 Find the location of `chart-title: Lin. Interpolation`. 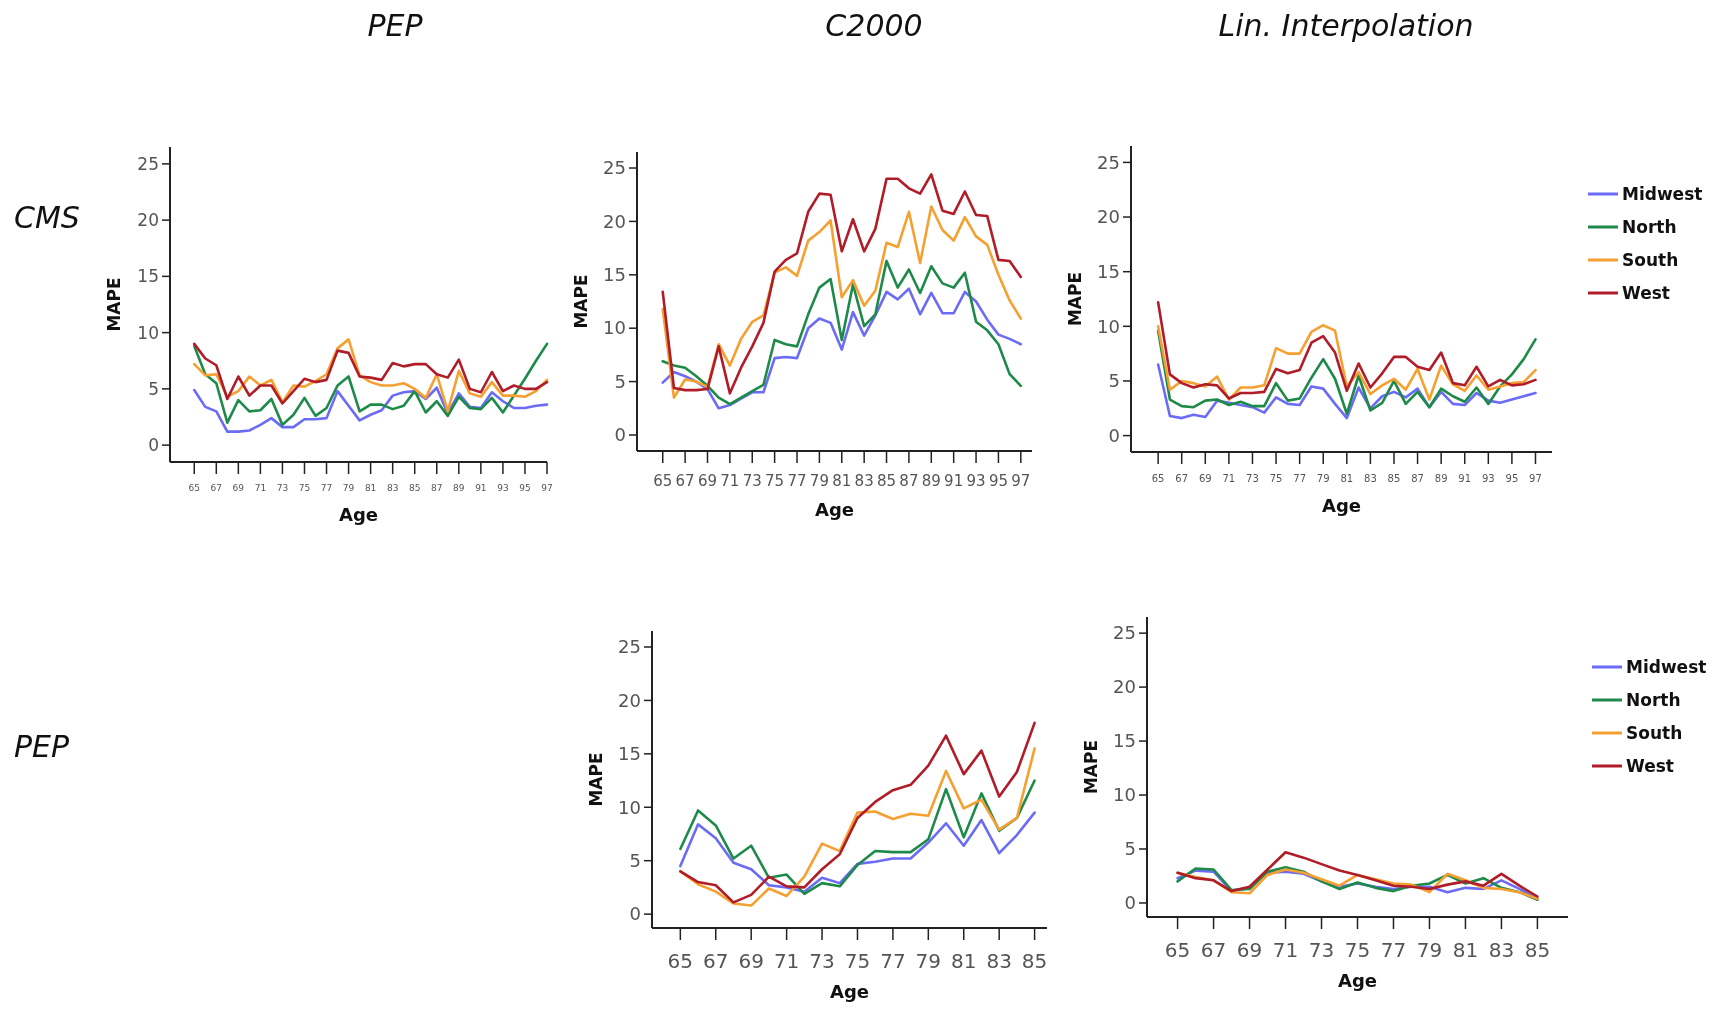

chart-title: Lin. Interpolation is located at coordinates (1346, 25).